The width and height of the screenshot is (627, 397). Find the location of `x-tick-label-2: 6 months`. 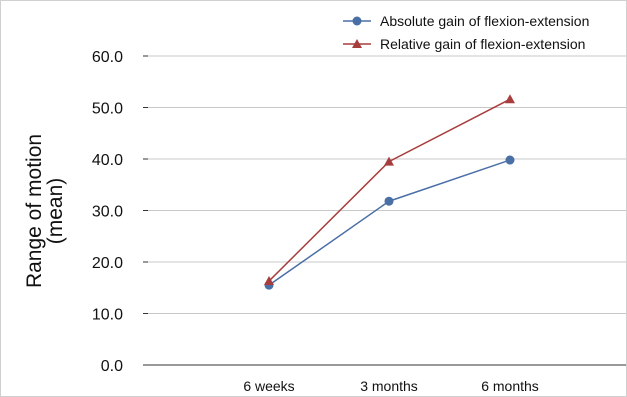

x-tick-label-2: 6 months is located at coordinates (510, 386).